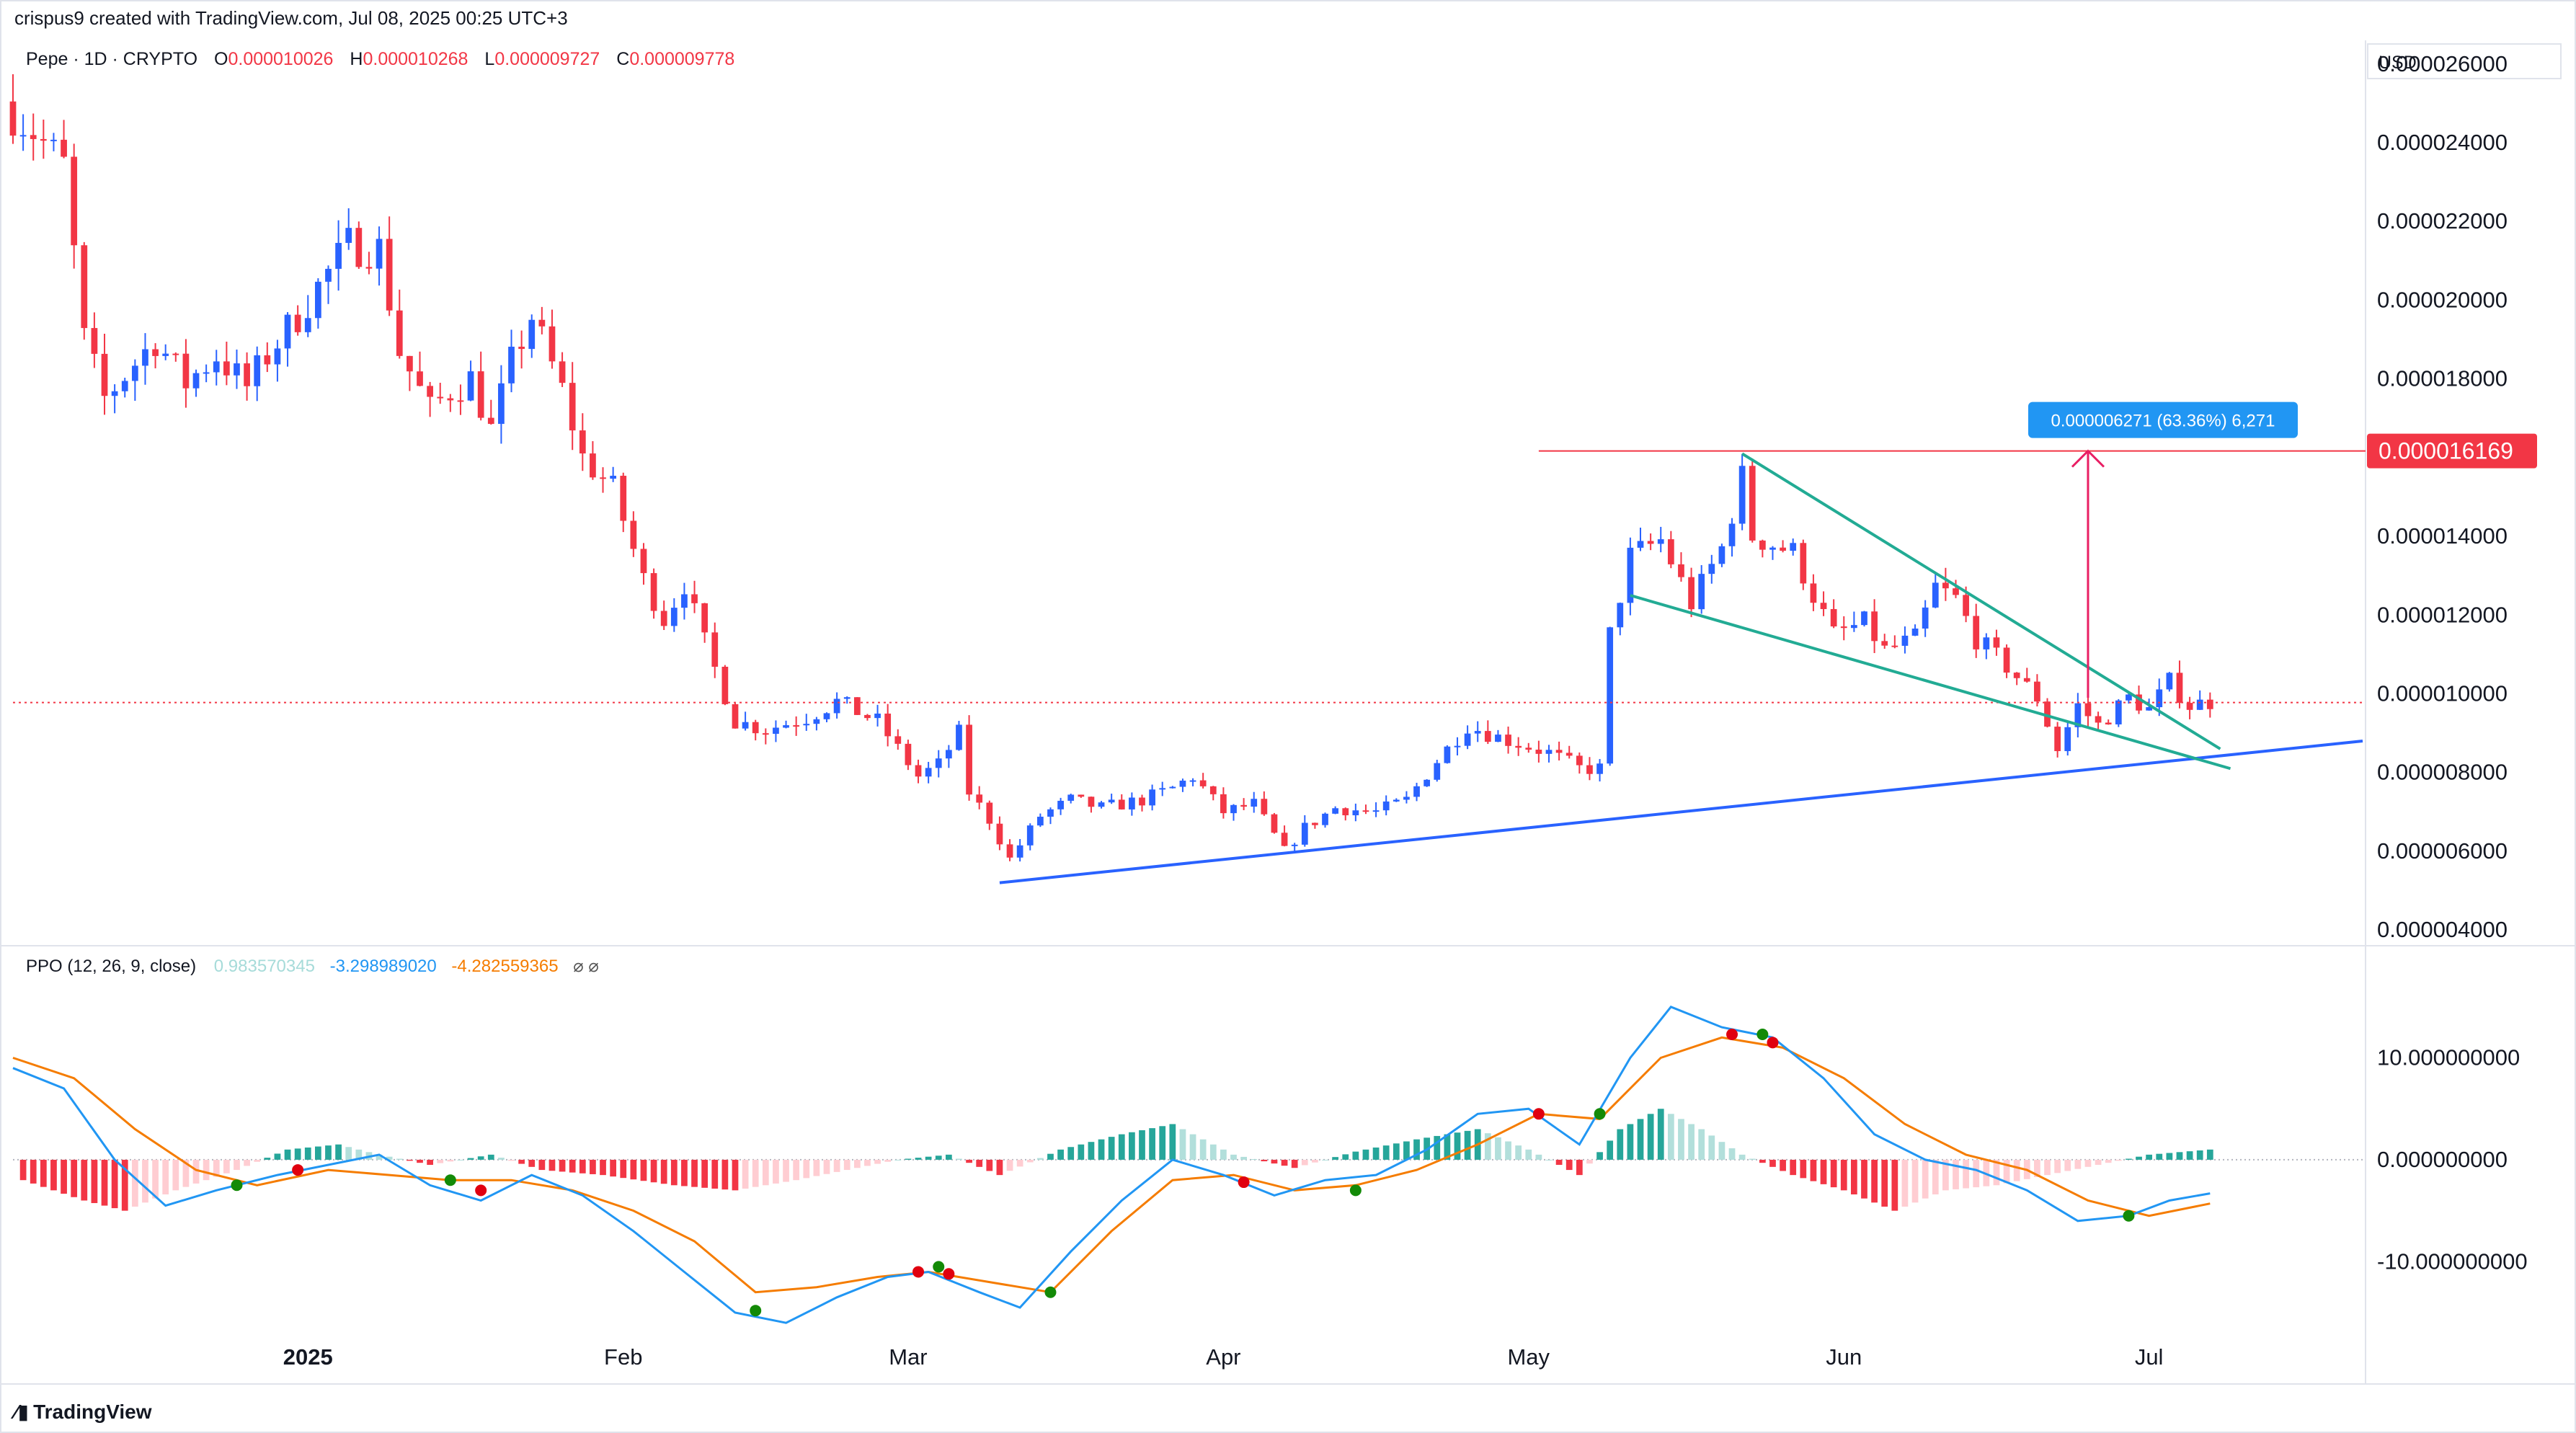 The width and height of the screenshot is (2576, 1433). Describe the element at coordinates (586, 966) in the screenshot. I see `visibility-icon: ⌀ ⌀` at that location.